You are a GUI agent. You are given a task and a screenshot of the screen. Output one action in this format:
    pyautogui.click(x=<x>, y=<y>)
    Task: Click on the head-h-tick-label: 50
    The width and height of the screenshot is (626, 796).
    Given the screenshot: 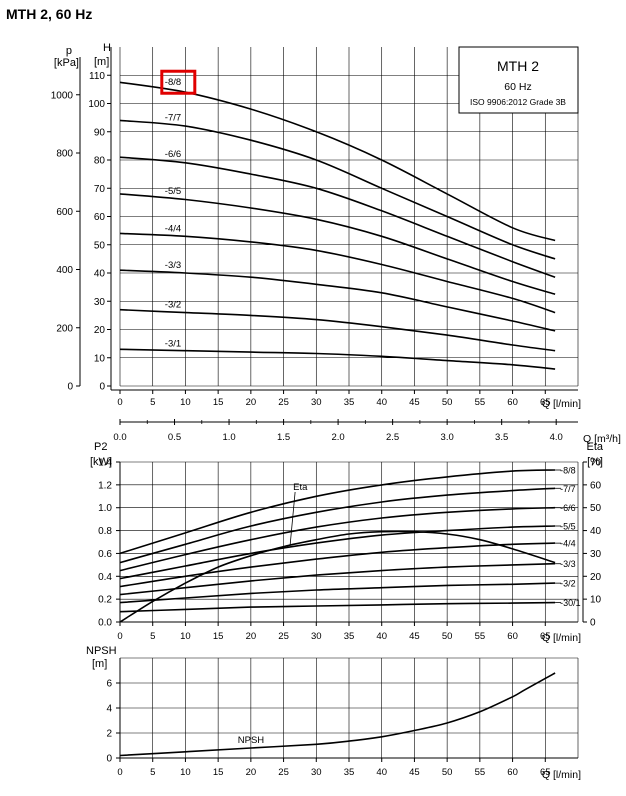 What is the action you would take?
    pyautogui.click(x=100, y=245)
    